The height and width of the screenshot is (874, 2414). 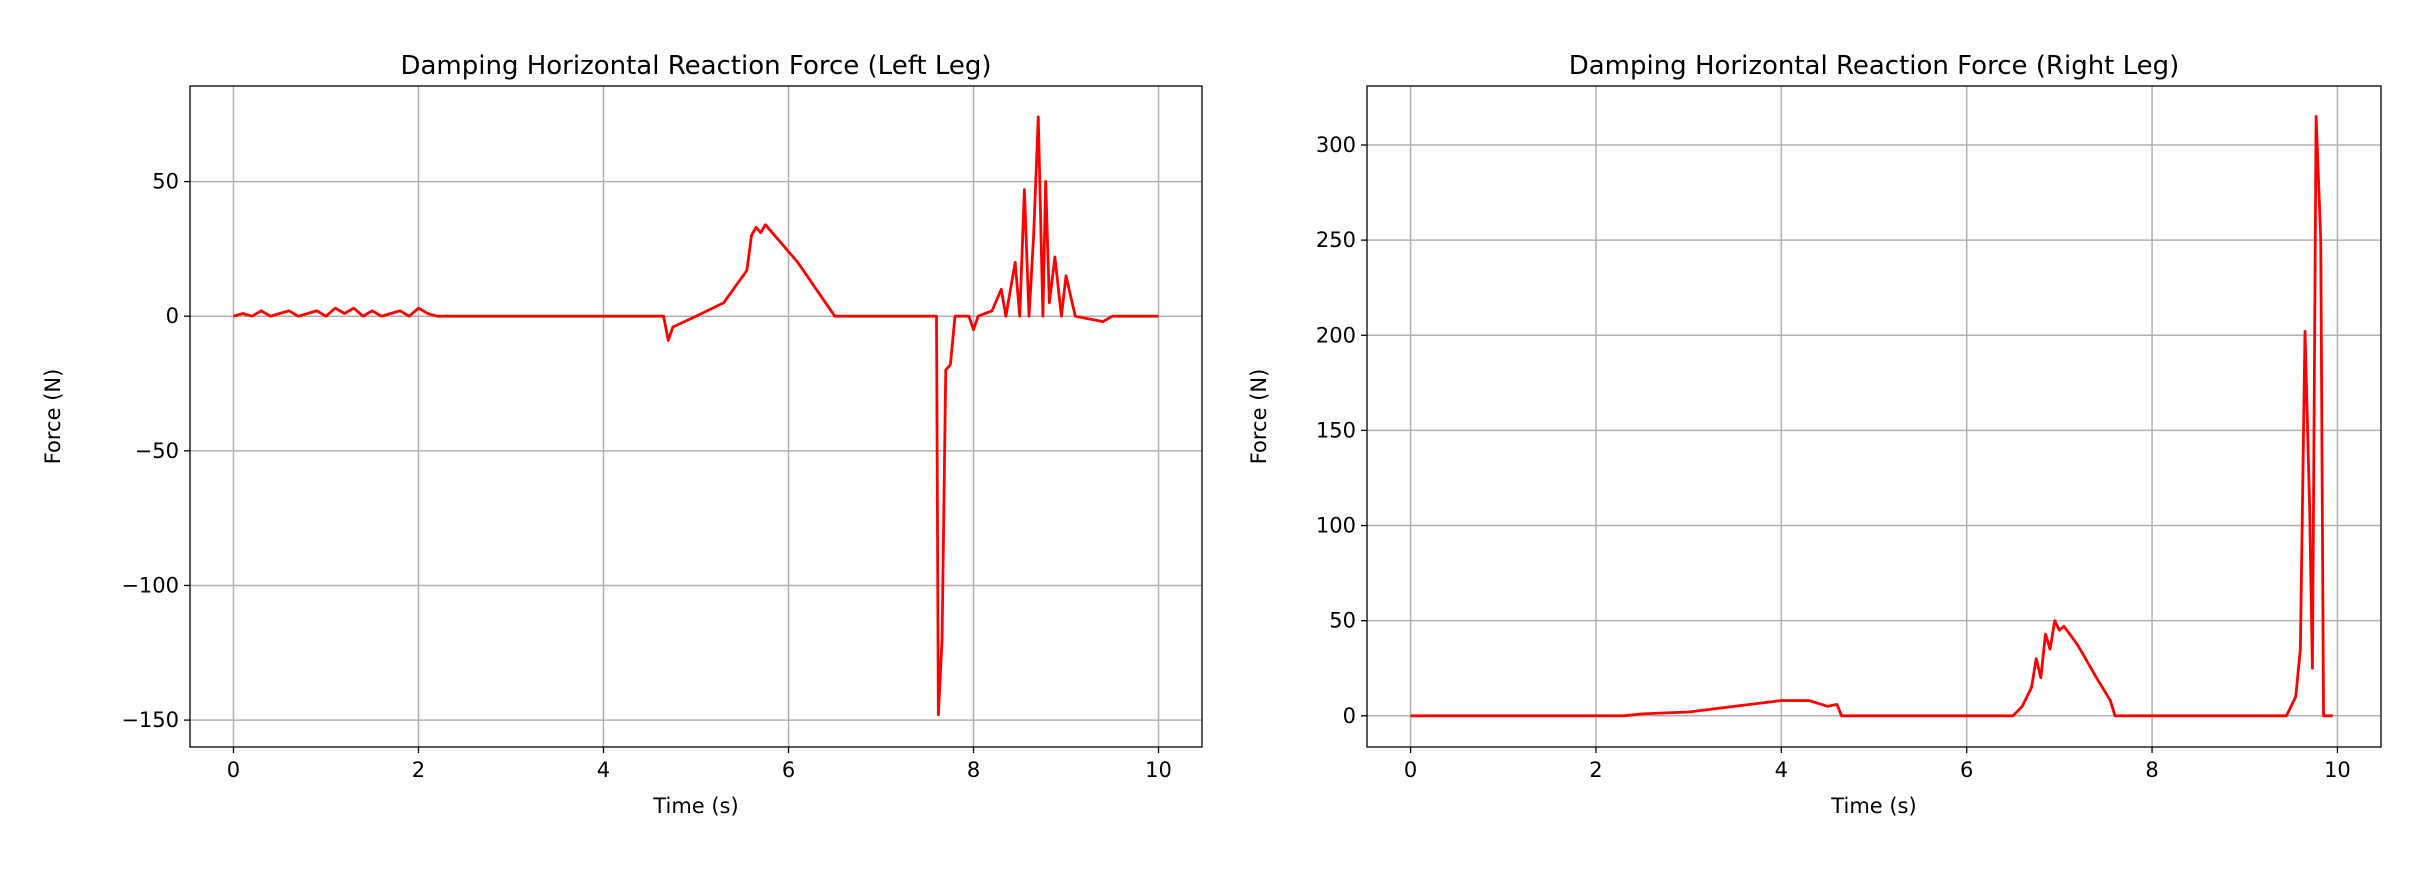 What do you see at coordinates (1336, 526) in the screenshot?
I see `y-tick-label: 100` at bounding box center [1336, 526].